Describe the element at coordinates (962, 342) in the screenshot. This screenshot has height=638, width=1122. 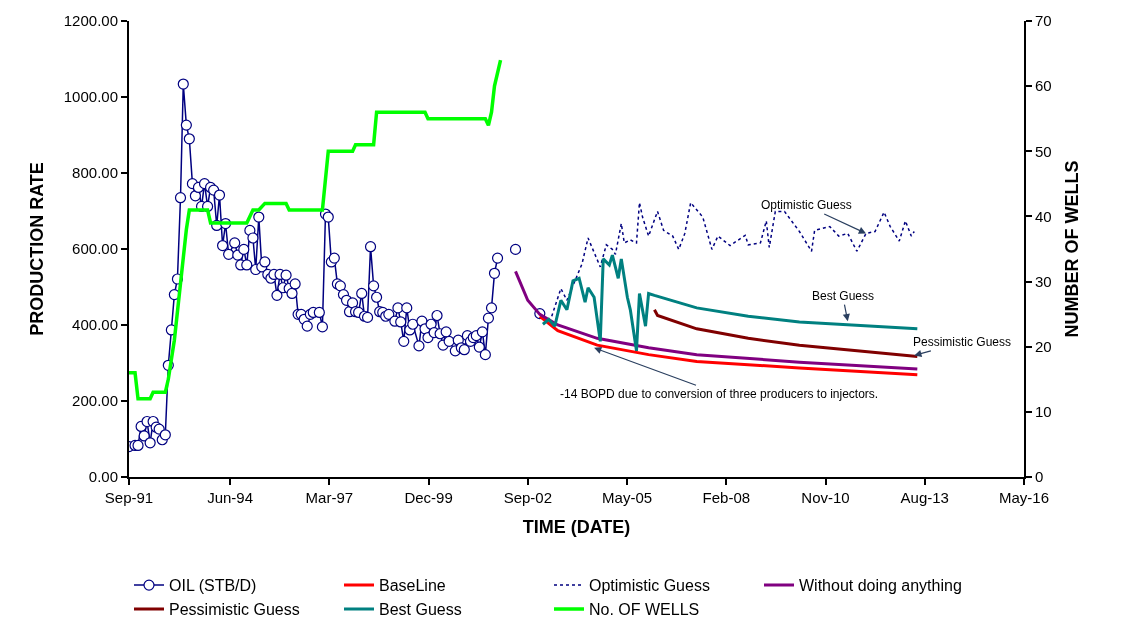
I see `annotation: Pessimistic Guess` at that location.